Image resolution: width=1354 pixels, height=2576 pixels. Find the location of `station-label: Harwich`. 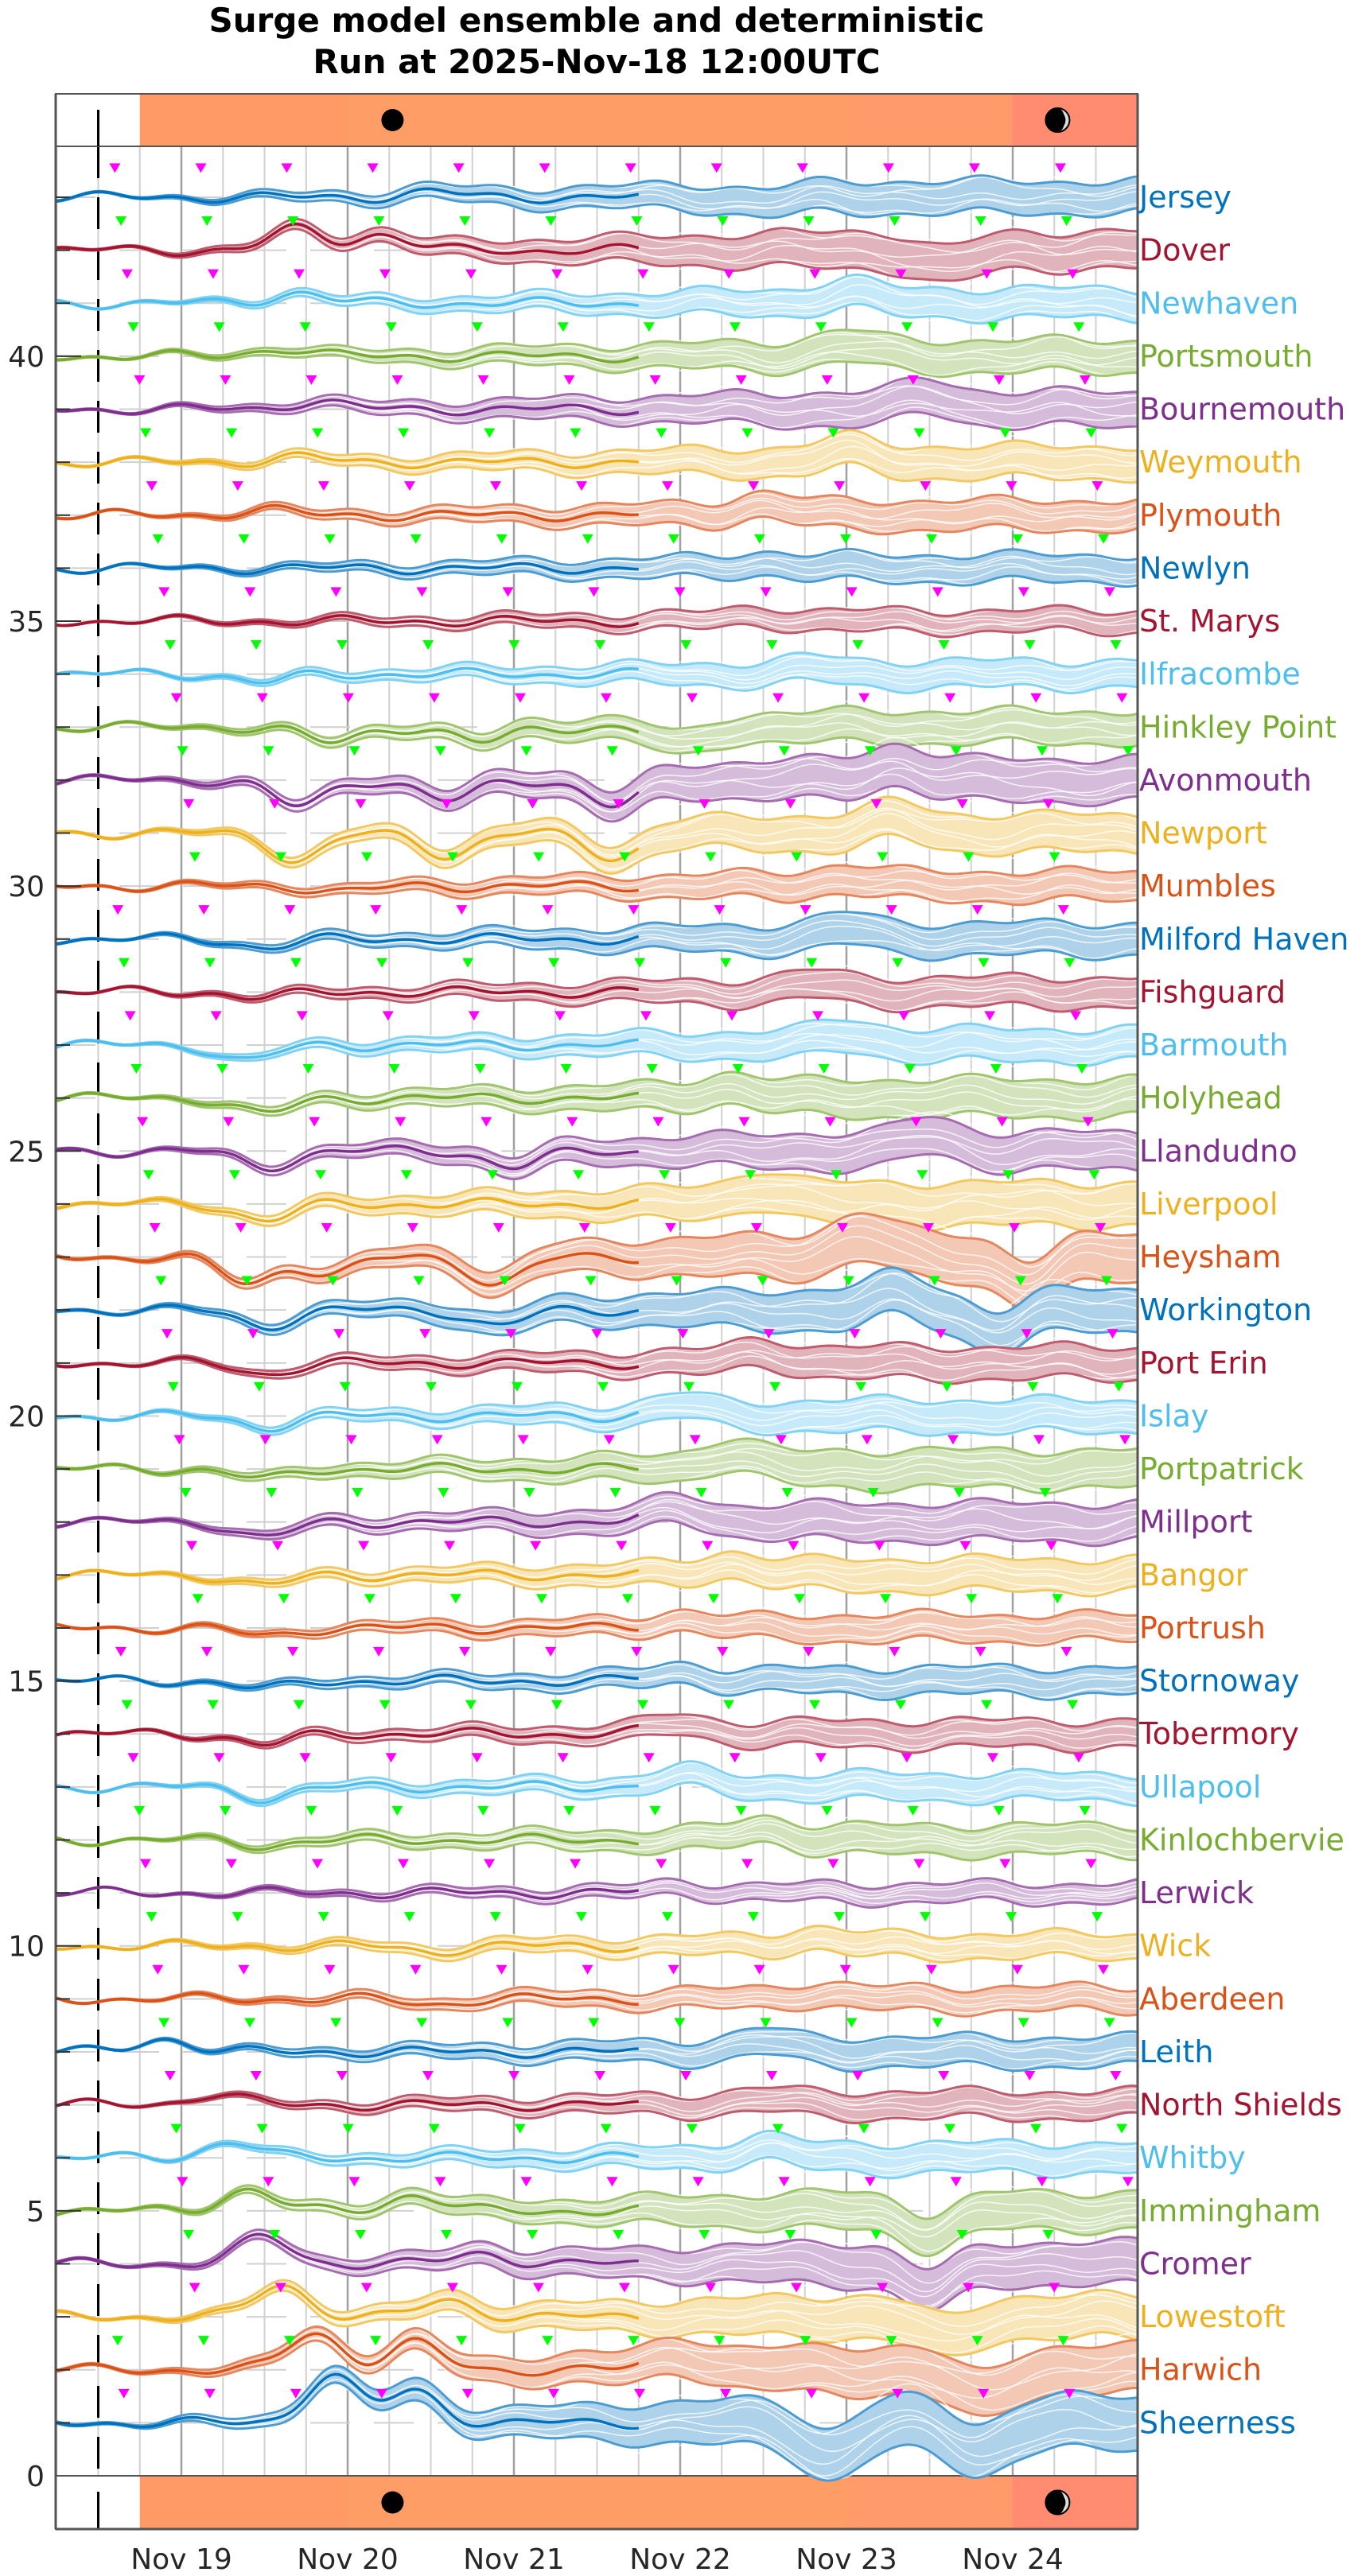

station-label: Harwich is located at coordinates (1200, 2370).